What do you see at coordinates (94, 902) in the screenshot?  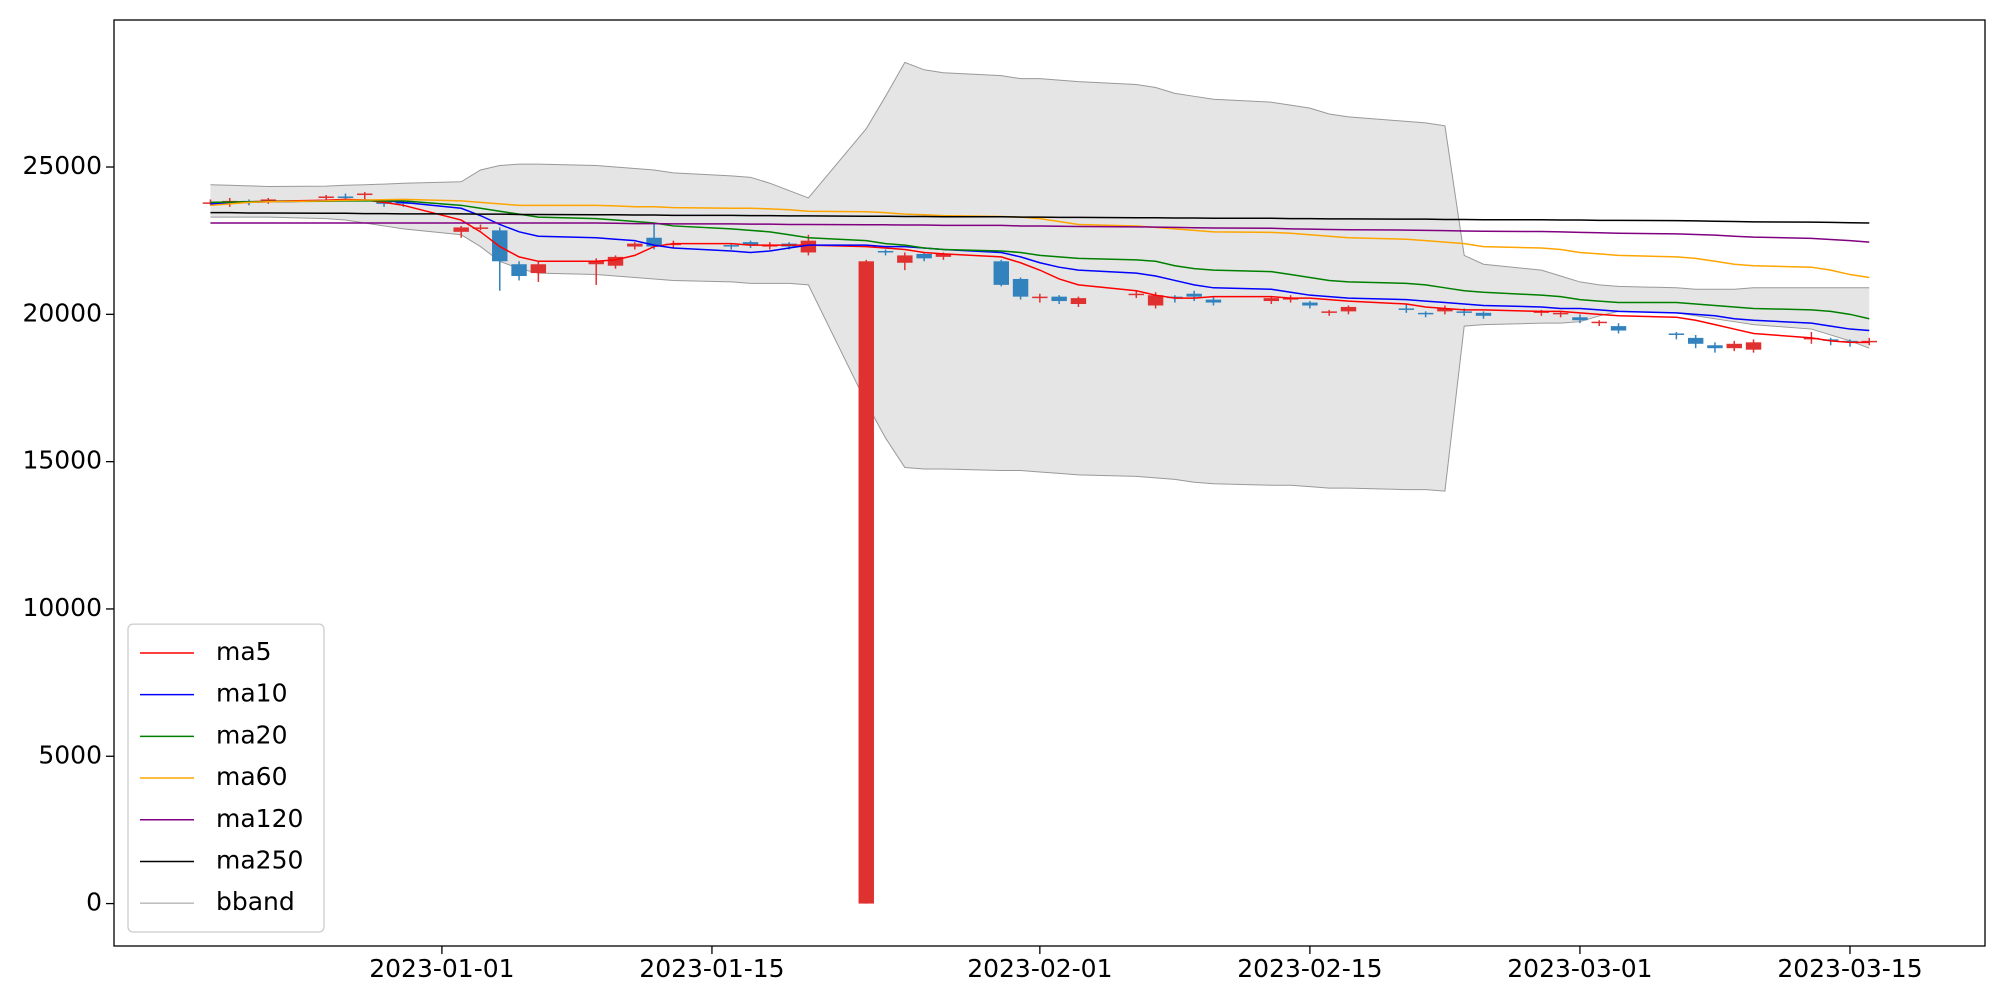 I see `y-tick-label: 0` at bounding box center [94, 902].